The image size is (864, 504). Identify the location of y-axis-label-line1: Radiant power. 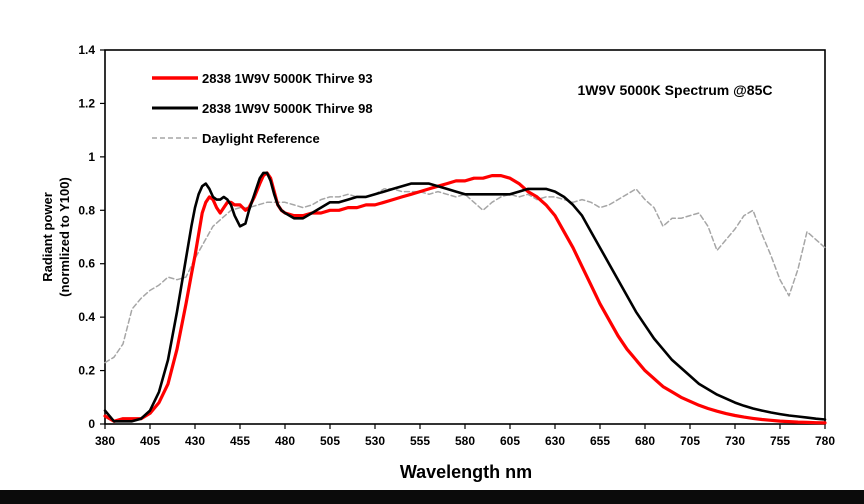
(47, 237).